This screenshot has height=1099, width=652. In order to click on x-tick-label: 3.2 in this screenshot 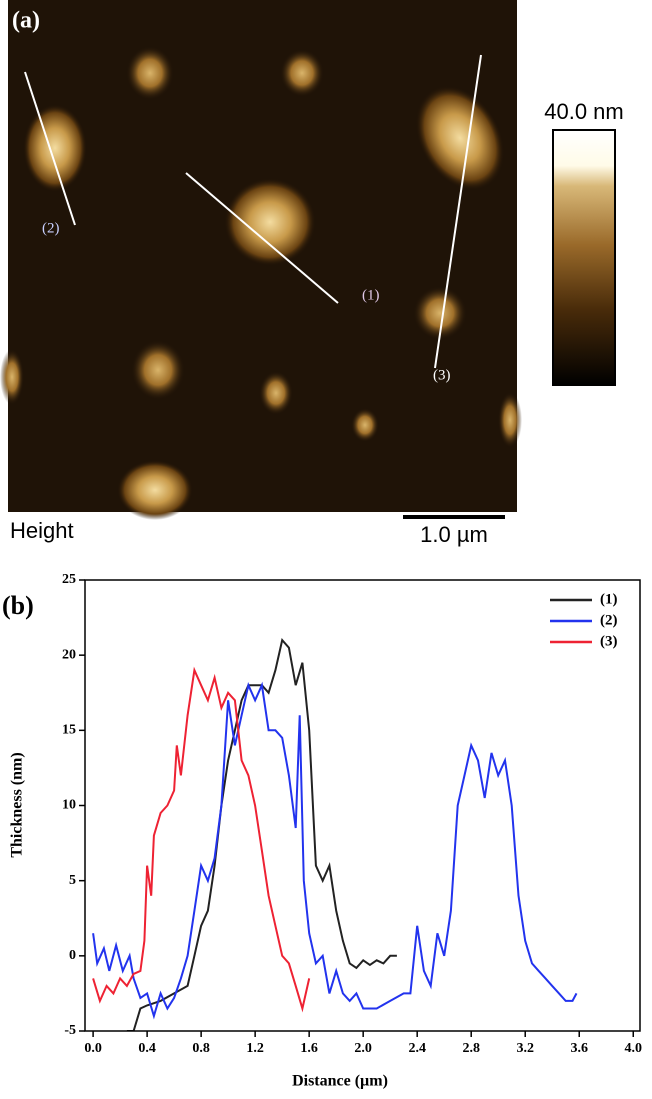, I will do `click(525, 1048)`.